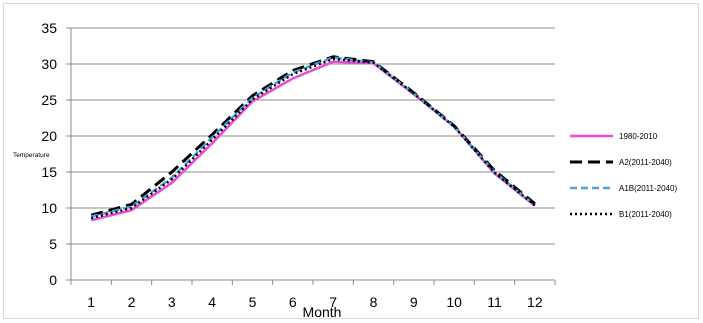 This screenshot has height=323, width=703. Describe the element at coordinates (91, 302) in the screenshot. I see `x-tick-label: 1` at that location.